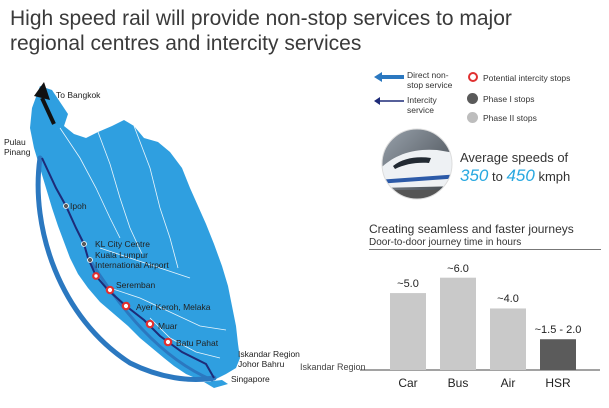 Image resolution: width=609 pixels, height=408 pixels. I want to click on label-to-bangkok: To Bangkok, so click(78, 95).